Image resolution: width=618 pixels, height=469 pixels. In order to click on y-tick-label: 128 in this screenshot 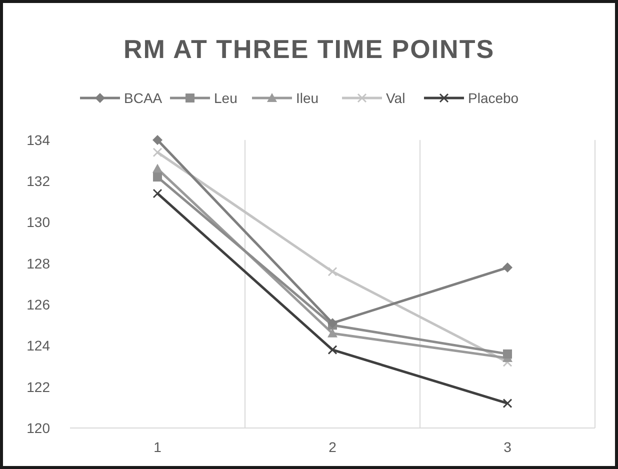, I will do `click(38, 263)`.